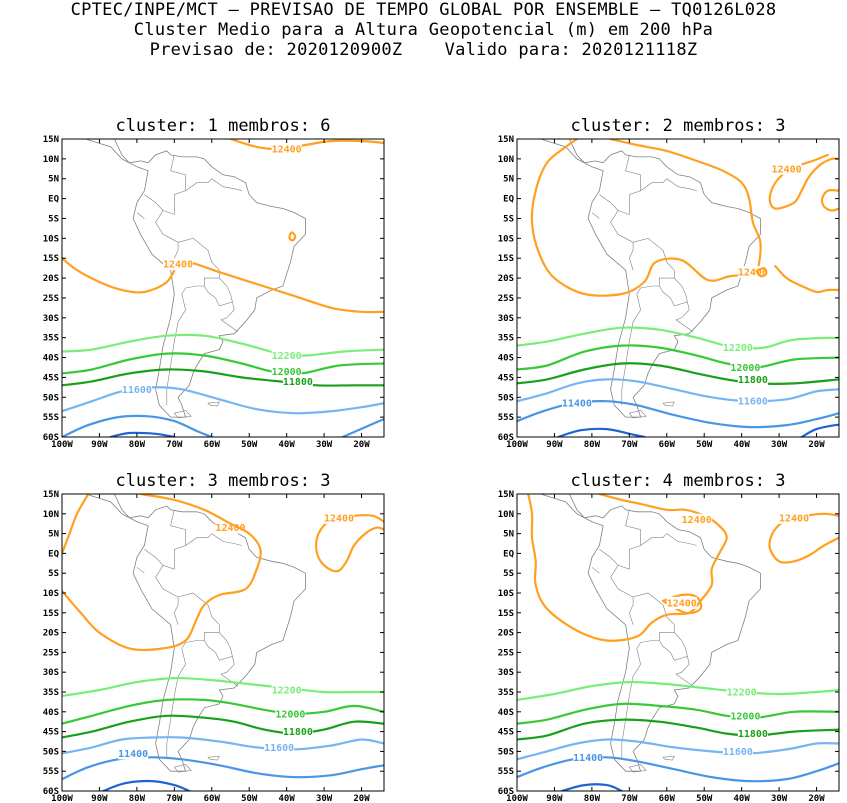  I want to click on map-area: 12400 12400 12200 12000 11800 11600 11400, so click(223, 642).